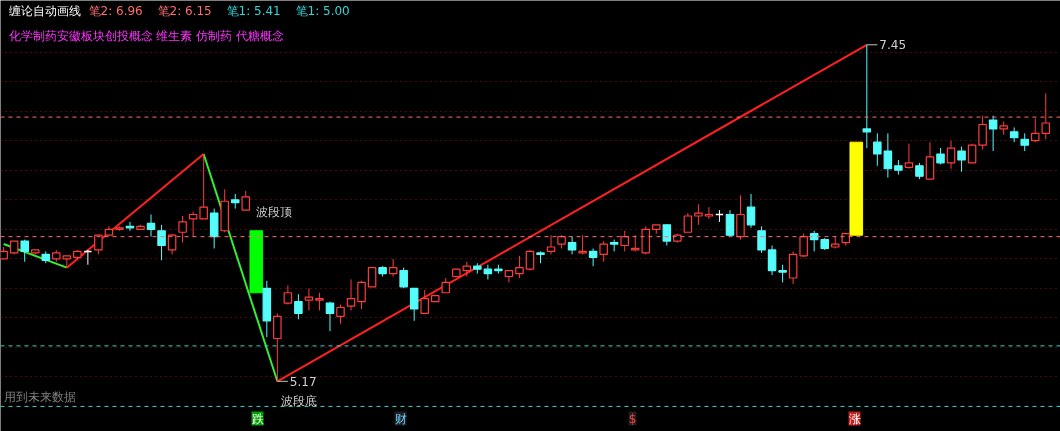 This screenshot has height=431, width=1060. Describe the element at coordinates (273, 211) in the screenshot. I see `annotation: 波段顶` at that location.